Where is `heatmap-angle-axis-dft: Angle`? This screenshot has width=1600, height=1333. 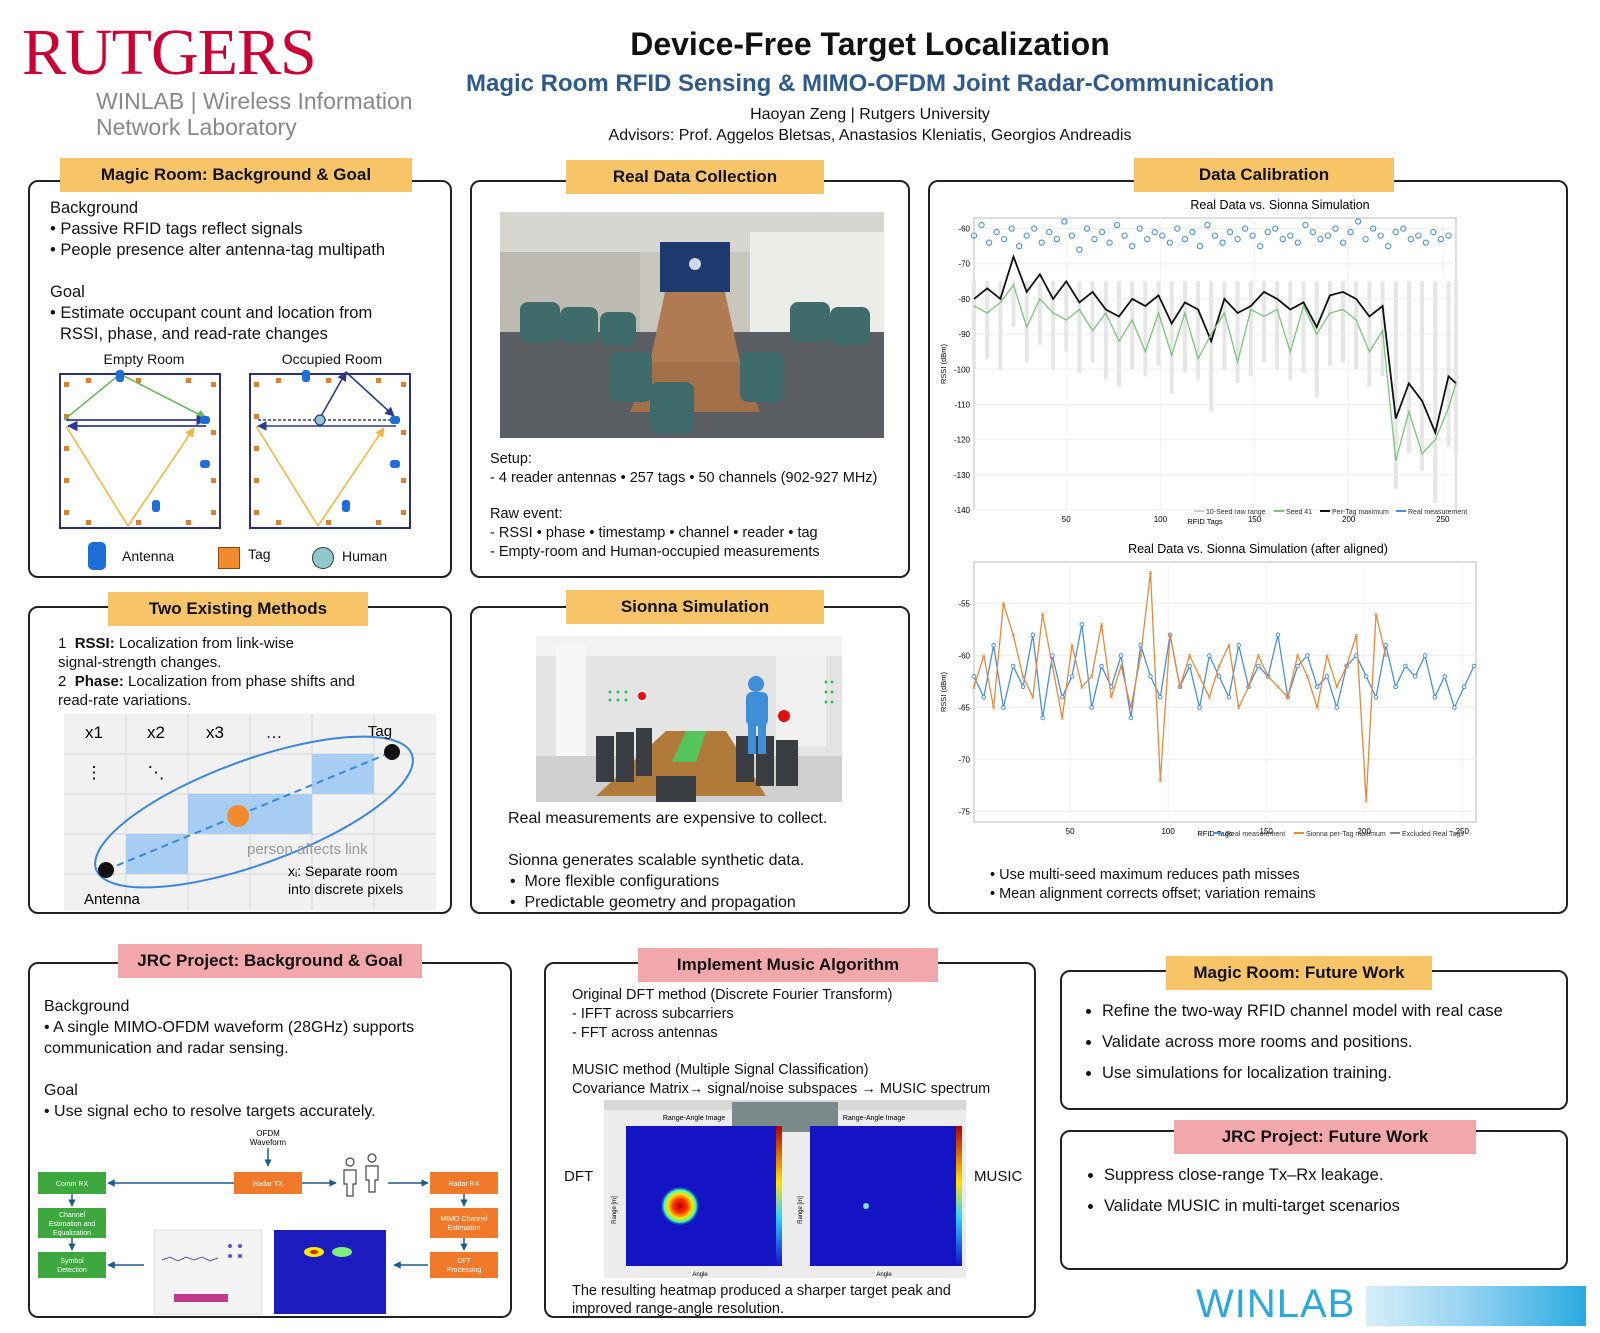 heatmap-angle-axis-dft: Angle is located at coordinates (700, 1275).